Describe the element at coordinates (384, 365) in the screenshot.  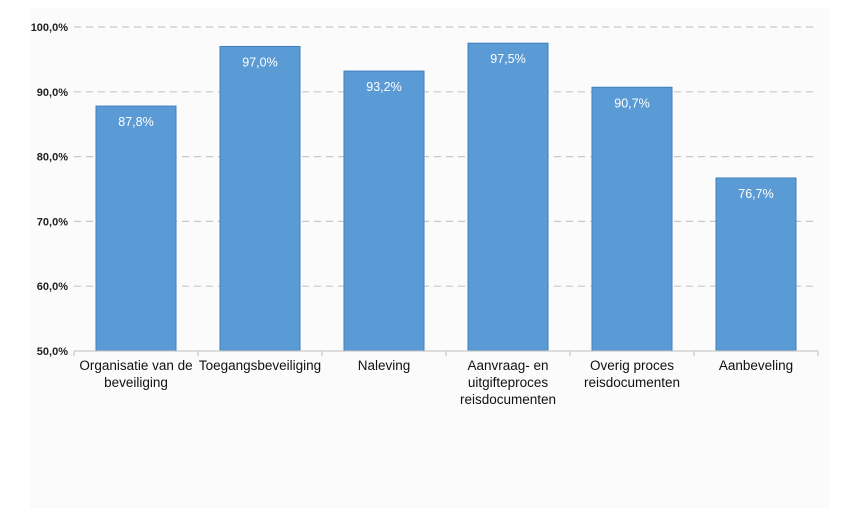
I see `x-tick-label: Naleving` at that location.